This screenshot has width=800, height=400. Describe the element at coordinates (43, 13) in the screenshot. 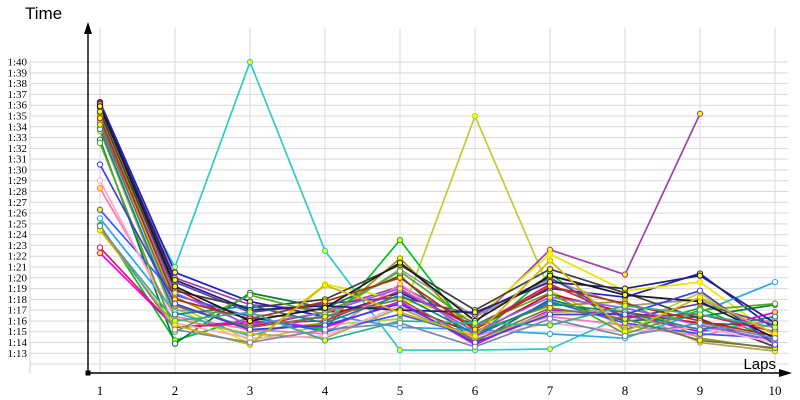

I see `y-axis-title: Time` at that location.